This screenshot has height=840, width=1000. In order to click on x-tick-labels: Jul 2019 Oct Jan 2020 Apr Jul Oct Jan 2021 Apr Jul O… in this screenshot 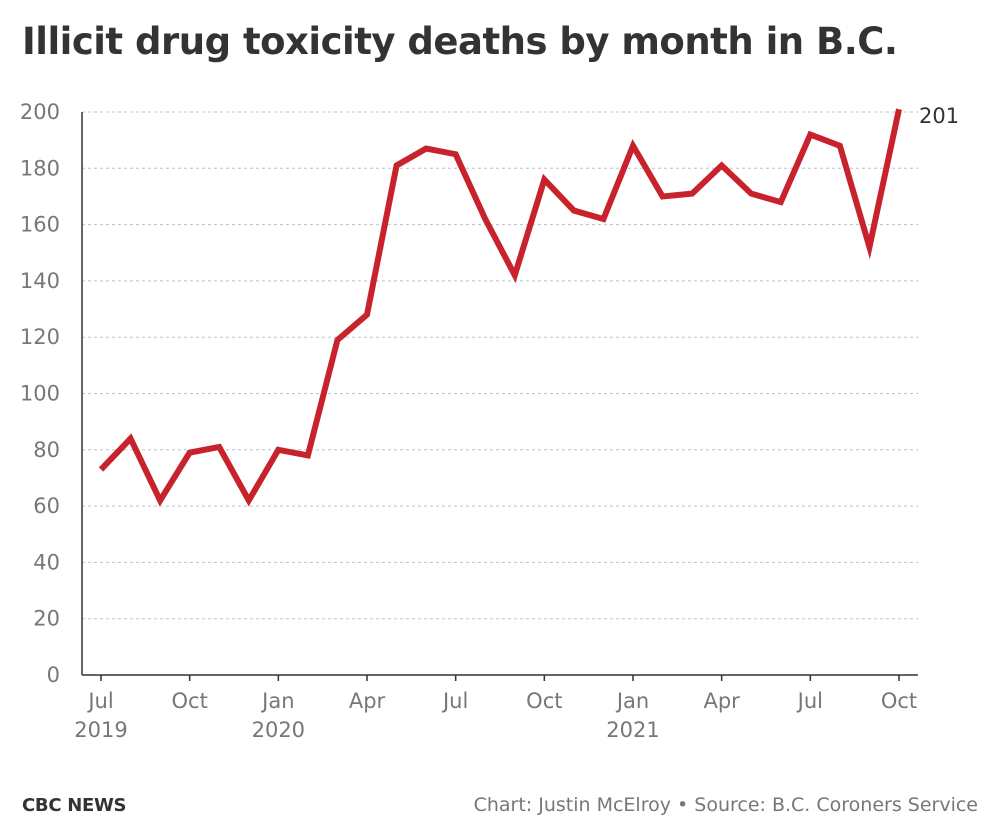, I will do `click(495, 715)`.